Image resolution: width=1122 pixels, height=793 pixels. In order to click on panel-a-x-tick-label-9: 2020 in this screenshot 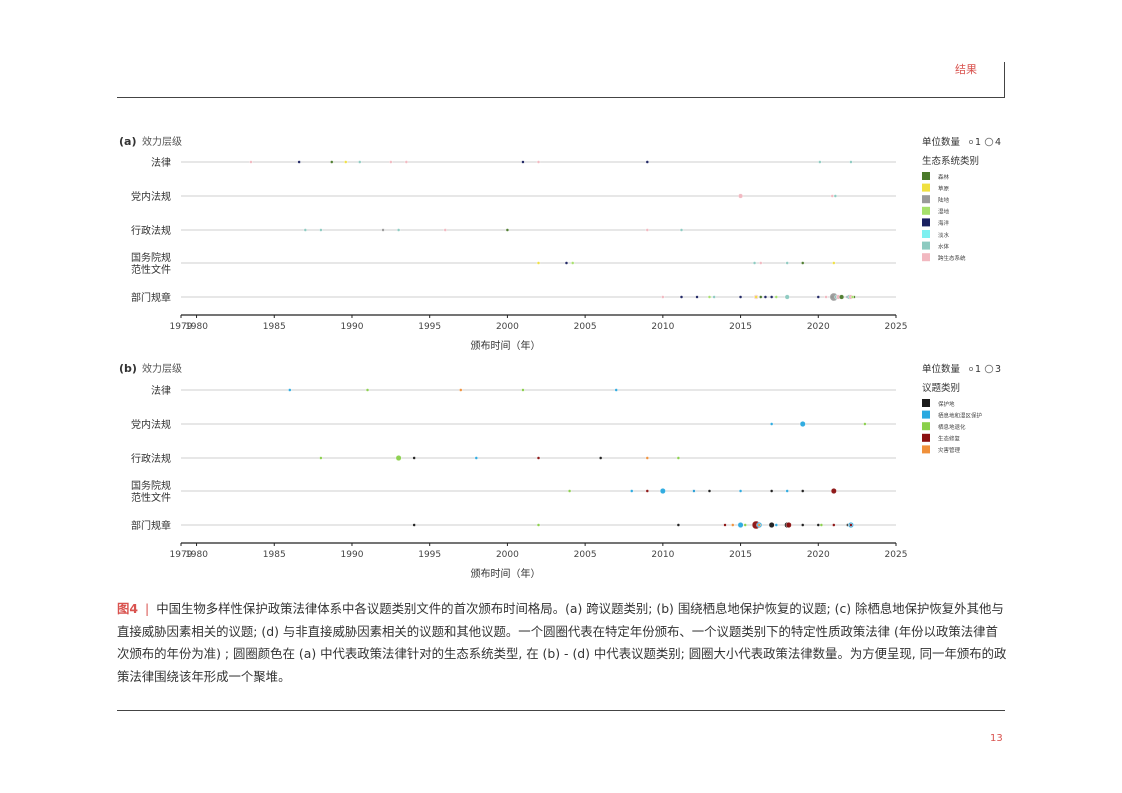, I will do `click(818, 327)`.